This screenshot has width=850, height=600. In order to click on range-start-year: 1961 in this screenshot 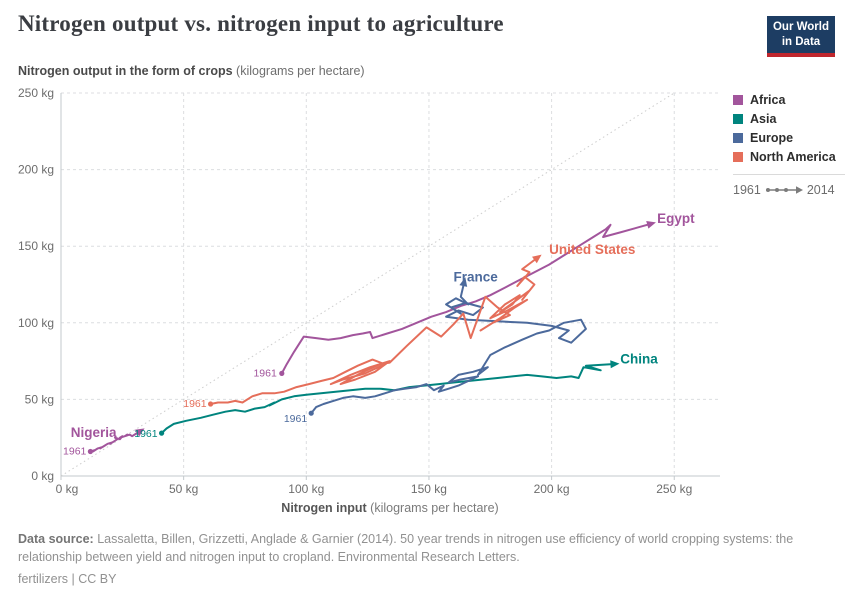, I will do `click(747, 190)`.